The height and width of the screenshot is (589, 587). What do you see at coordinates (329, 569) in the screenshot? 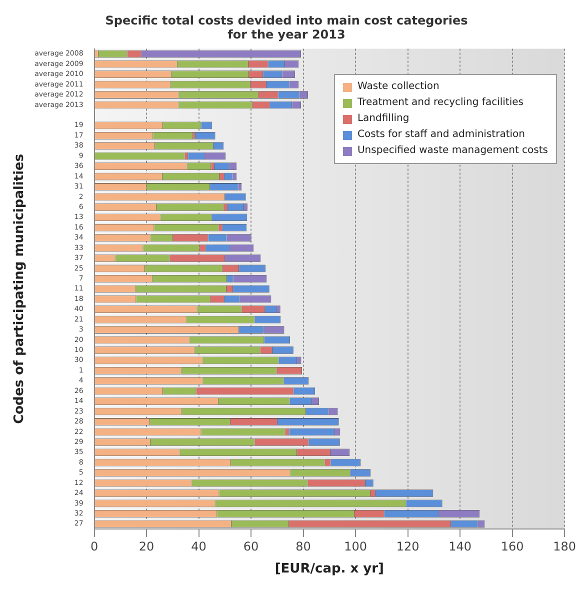
I see `x-axis-title: [EUR/cap. x yr]` at bounding box center [329, 569].